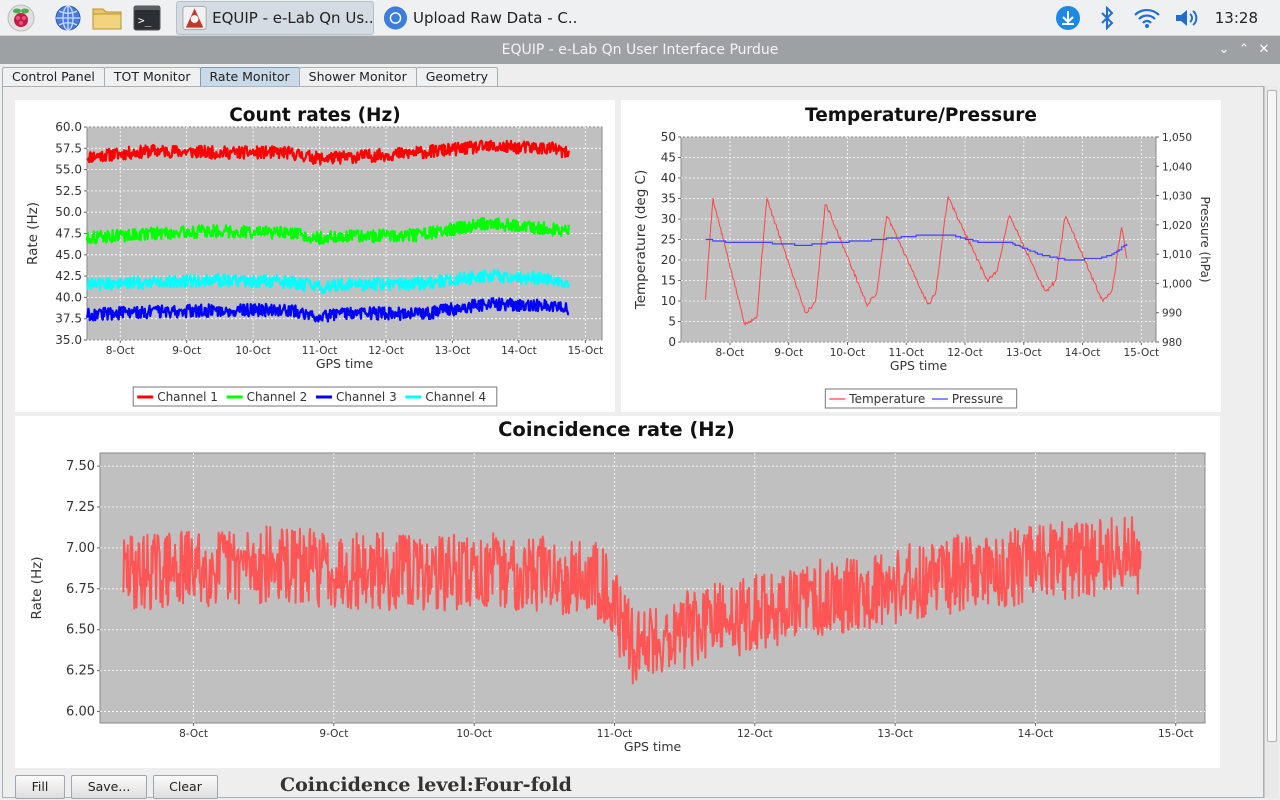 This screenshot has height=800, width=1280. Describe the element at coordinates (68, 148) in the screenshot. I see `y-tick-label: 57.5` at that location.